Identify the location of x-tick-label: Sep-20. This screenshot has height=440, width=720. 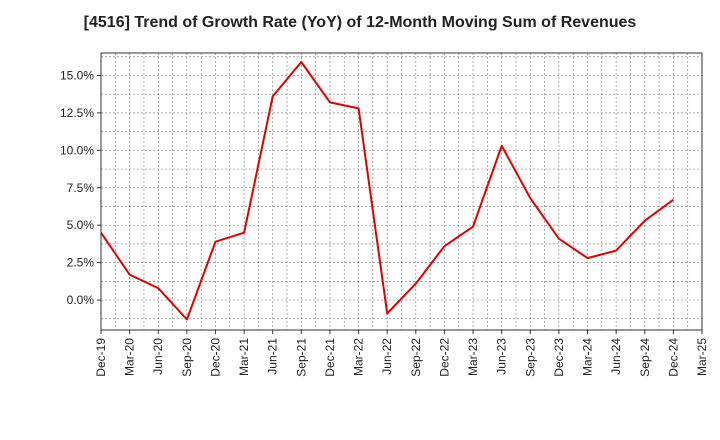
(187, 357).